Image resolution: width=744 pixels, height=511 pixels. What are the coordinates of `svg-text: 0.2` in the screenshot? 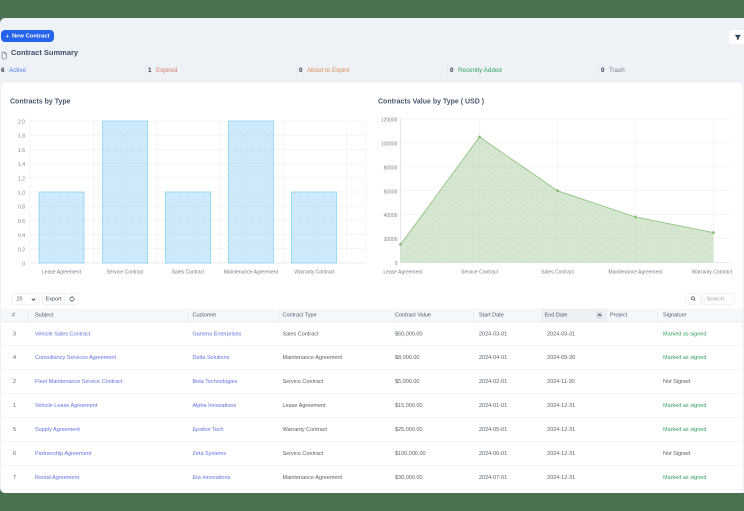 It's located at (21, 250).